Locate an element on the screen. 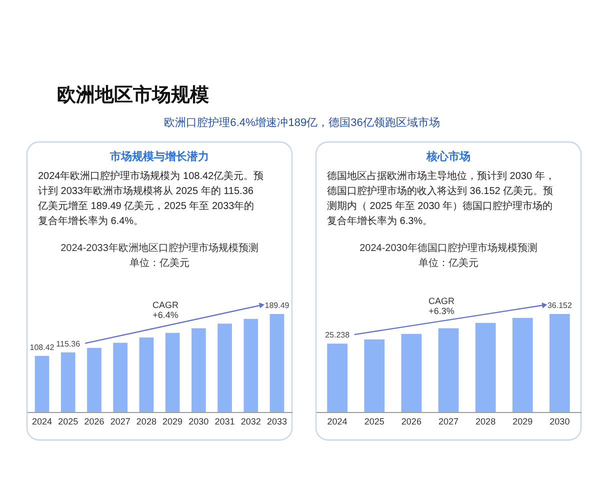 This screenshot has height=480, width=600. text: 2024年欧洲口腔护理市场规模为 108.42亿美元。预计到 2033年欧洲市场规模将从 2025 年的 115.36 亿美元增至 189.49 亿美元，2025 年至 2033年的复合年增长率为 6.4%。 is located at coordinates (150, 198).